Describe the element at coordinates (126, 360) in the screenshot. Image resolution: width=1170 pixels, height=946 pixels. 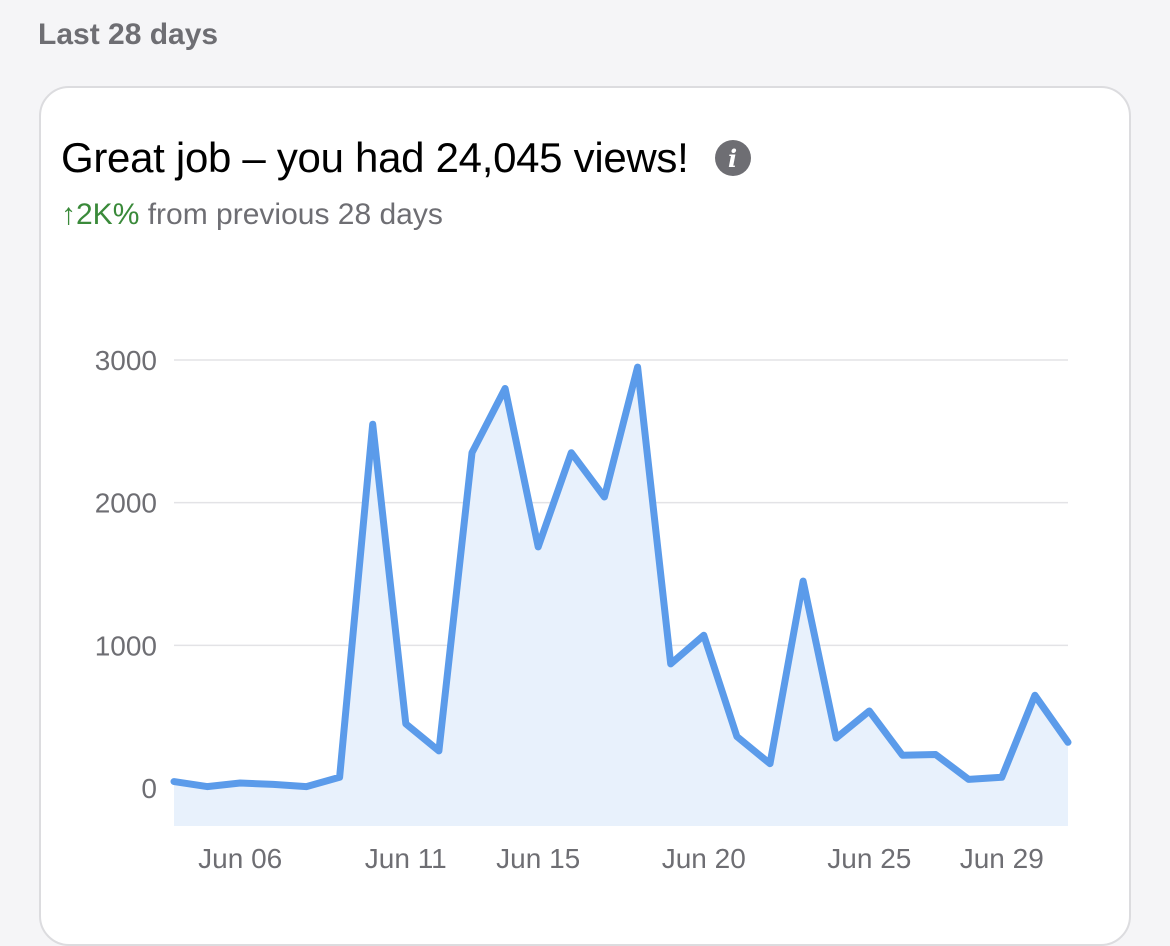
I see `y-tick-label-3000: 3000` at that location.